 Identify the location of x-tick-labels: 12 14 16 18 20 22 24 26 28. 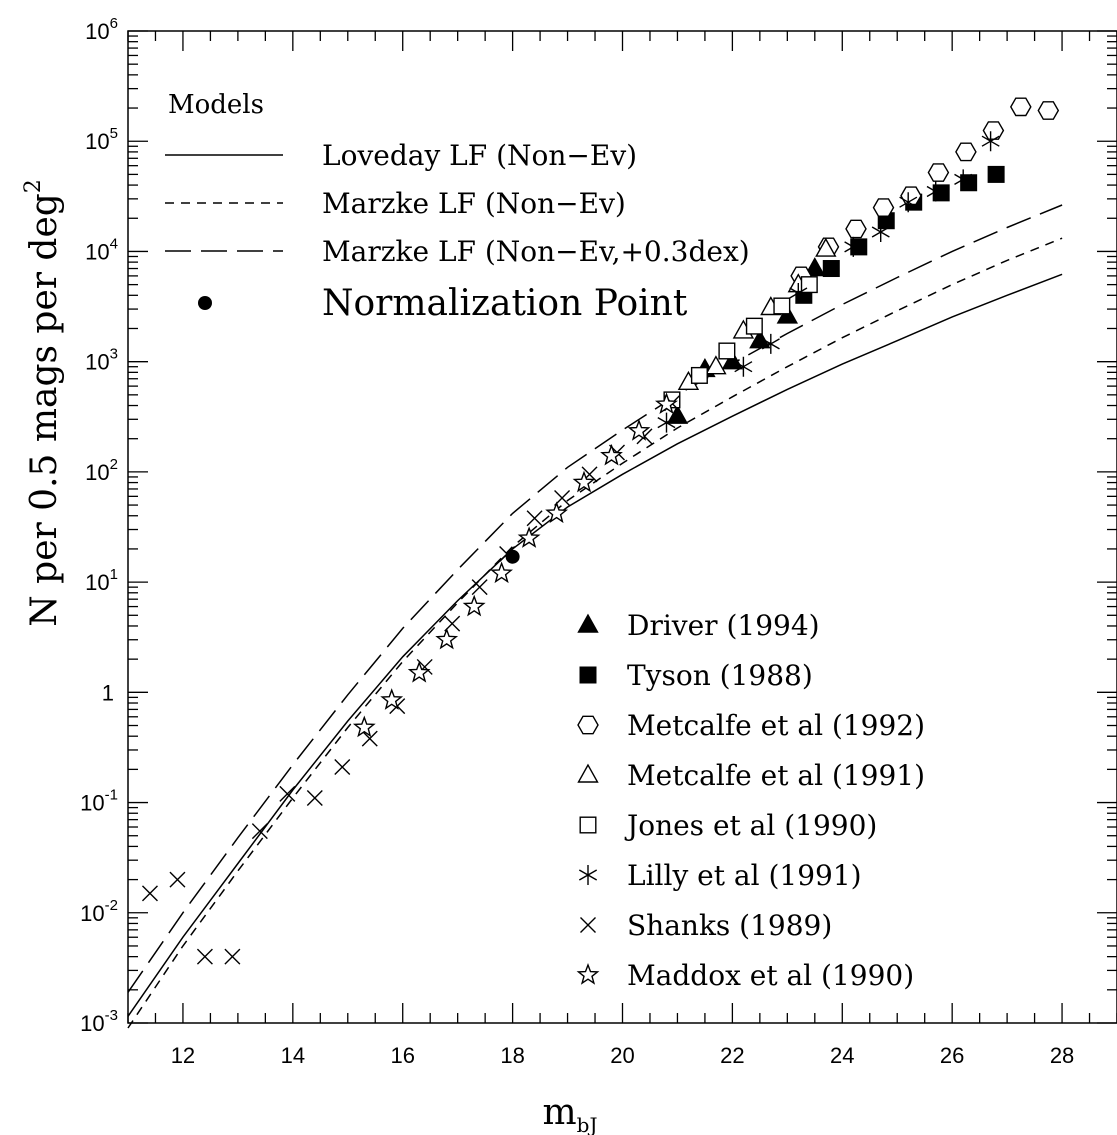
(623, 1055).